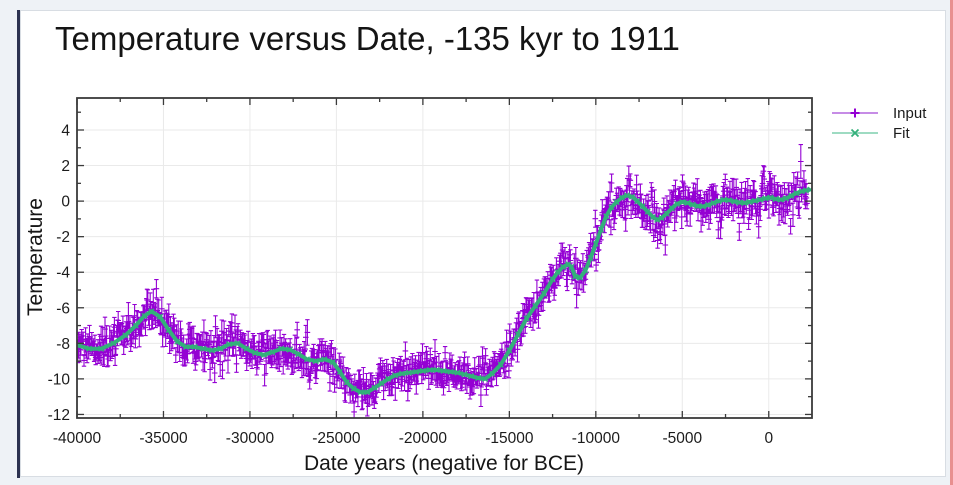 The image size is (953, 485). I want to click on input-series-marker-icon, so click(855, 113).